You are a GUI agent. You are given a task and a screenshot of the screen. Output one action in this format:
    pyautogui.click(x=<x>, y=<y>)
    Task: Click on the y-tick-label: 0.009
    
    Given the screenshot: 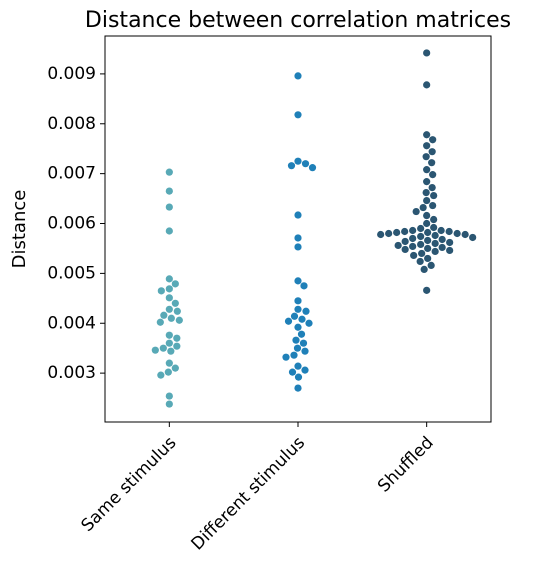 What is the action you would take?
    pyautogui.click(x=71, y=74)
    